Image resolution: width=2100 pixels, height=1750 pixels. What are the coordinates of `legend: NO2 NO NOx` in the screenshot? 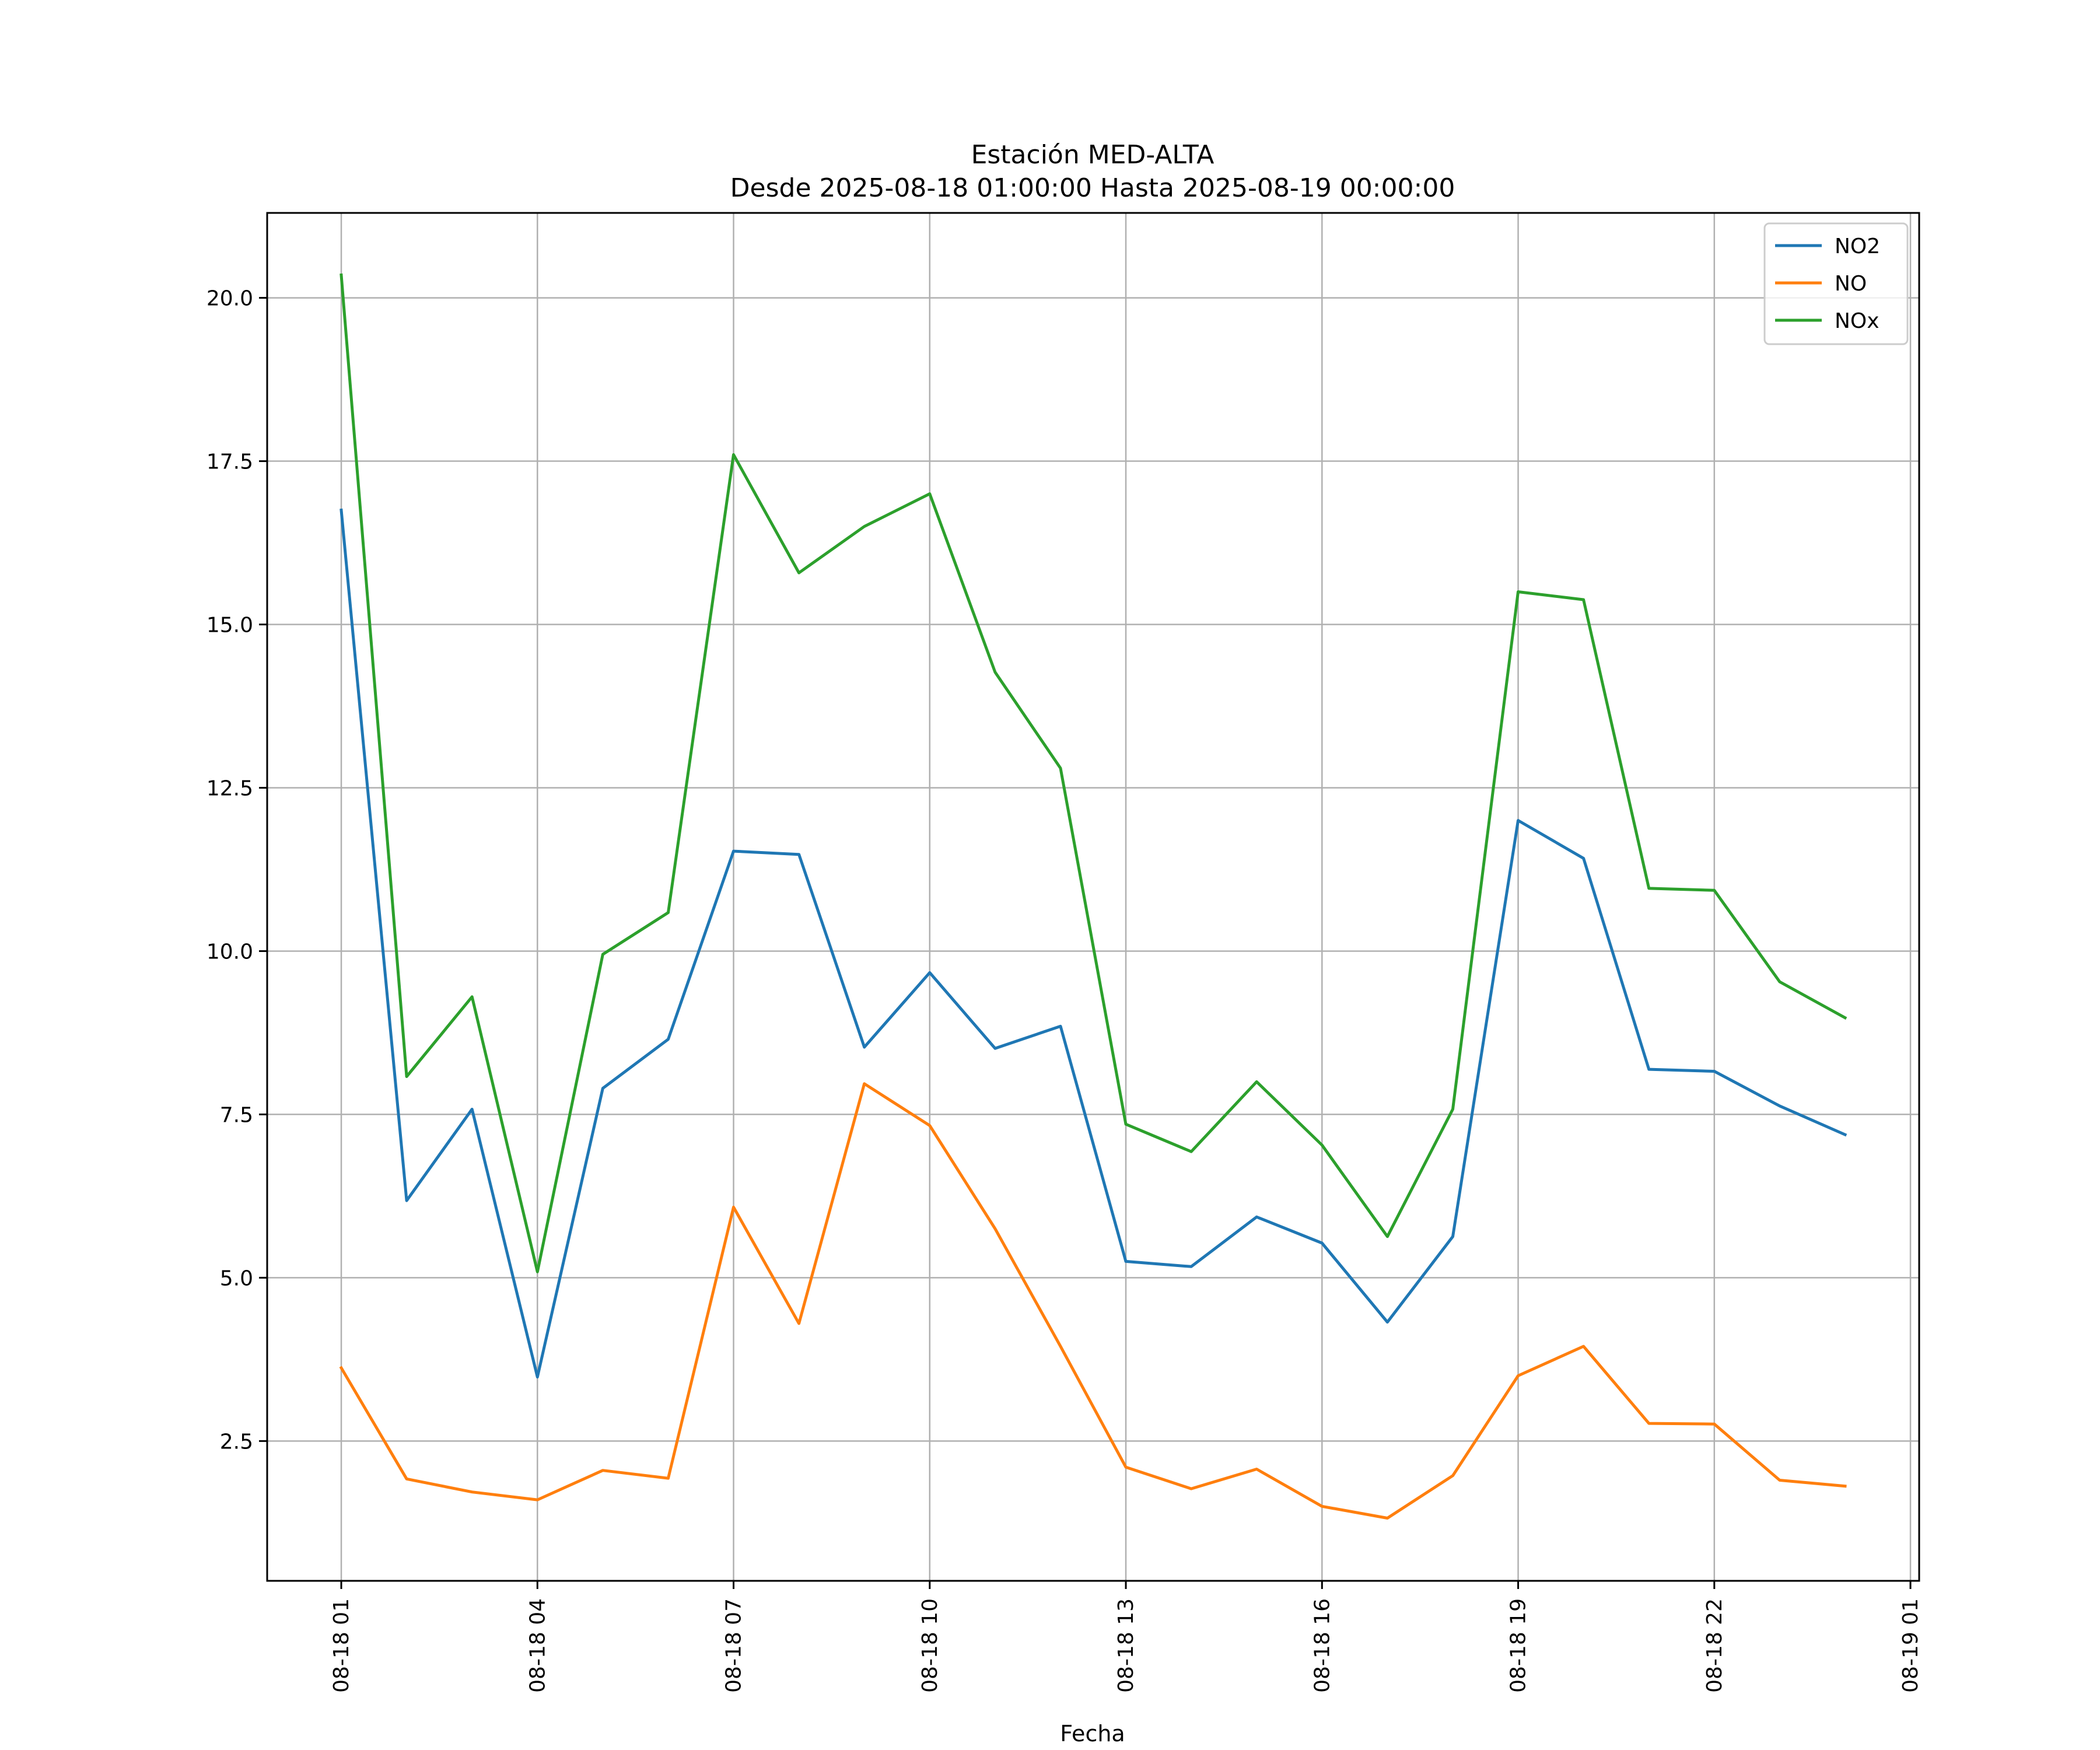 It's located at (1836, 283).